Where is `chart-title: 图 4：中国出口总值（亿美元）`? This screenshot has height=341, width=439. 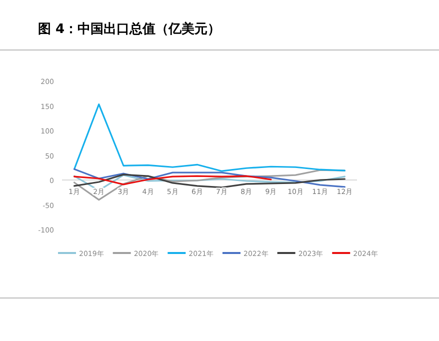
chart-title: 图 4：中国出口总值（亿美元） is located at coordinates (129, 29).